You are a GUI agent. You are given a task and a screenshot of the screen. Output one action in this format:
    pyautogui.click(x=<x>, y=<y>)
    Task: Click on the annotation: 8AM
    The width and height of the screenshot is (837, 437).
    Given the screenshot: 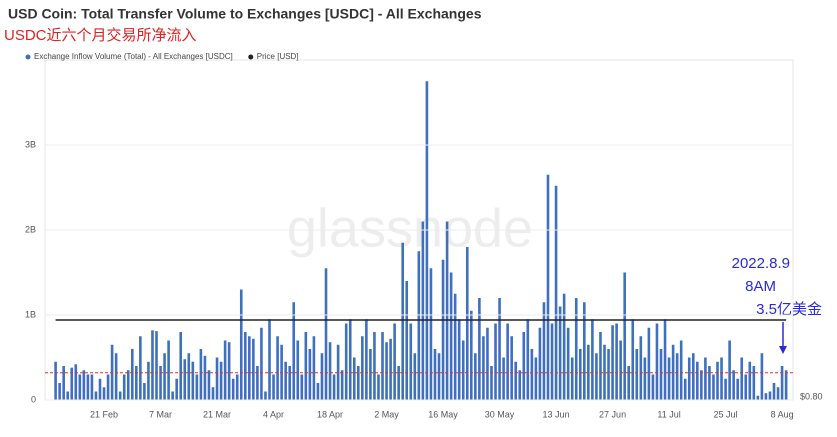 What is the action you would take?
    pyautogui.click(x=760, y=286)
    